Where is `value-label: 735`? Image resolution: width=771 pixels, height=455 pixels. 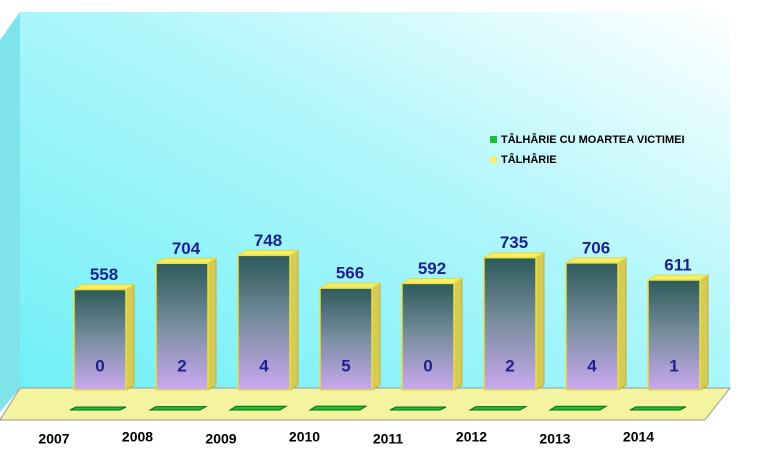
value-label: 735 is located at coordinates (514, 242).